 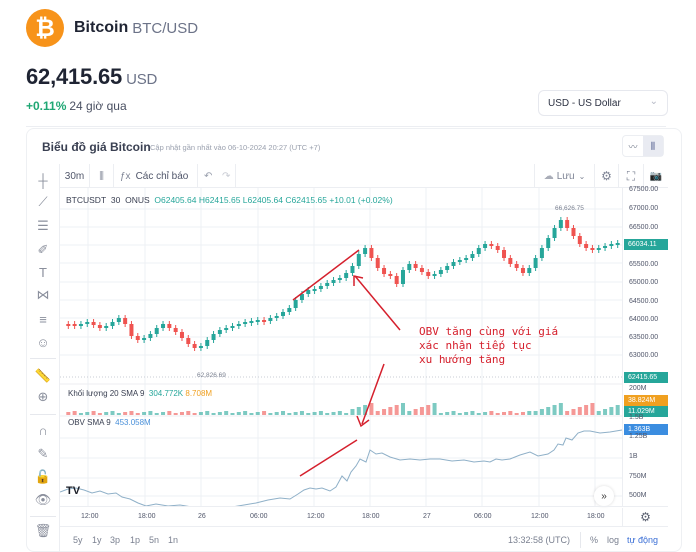 What do you see at coordinates (43, 453) in the screenshot?
I see `lock-drawing-icon: ✎` at bounding box center [43, 453].